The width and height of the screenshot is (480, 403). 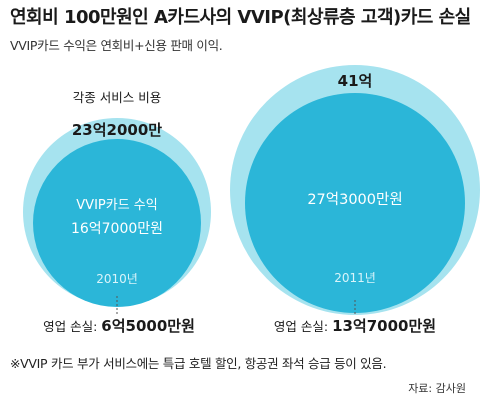 What do you see at coordinates (117, 97) in the screenshot?
I see `cost-label-2010: 각종 서비스 비용` at bounding box center [117, 97].